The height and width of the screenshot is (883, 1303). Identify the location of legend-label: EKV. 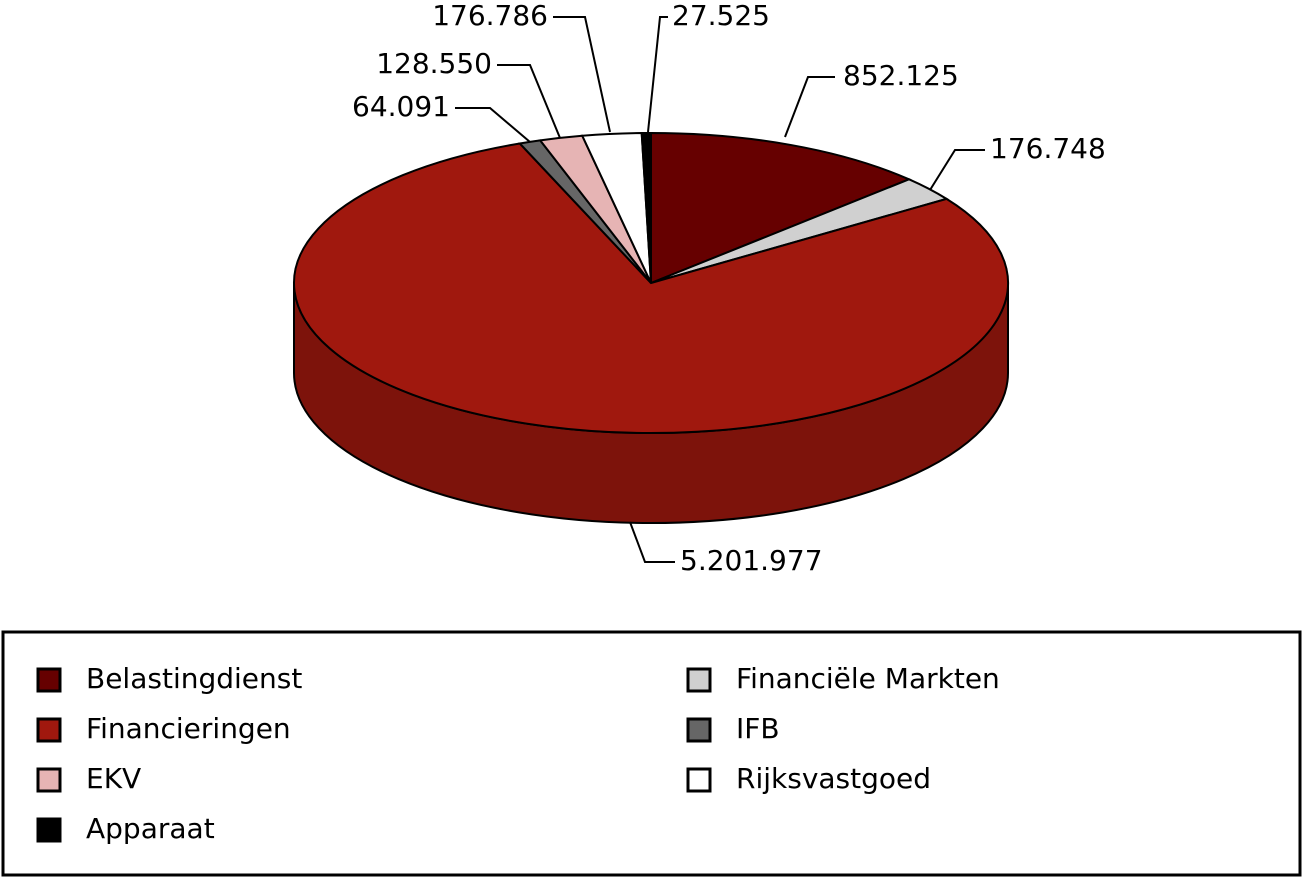
(113, 778).